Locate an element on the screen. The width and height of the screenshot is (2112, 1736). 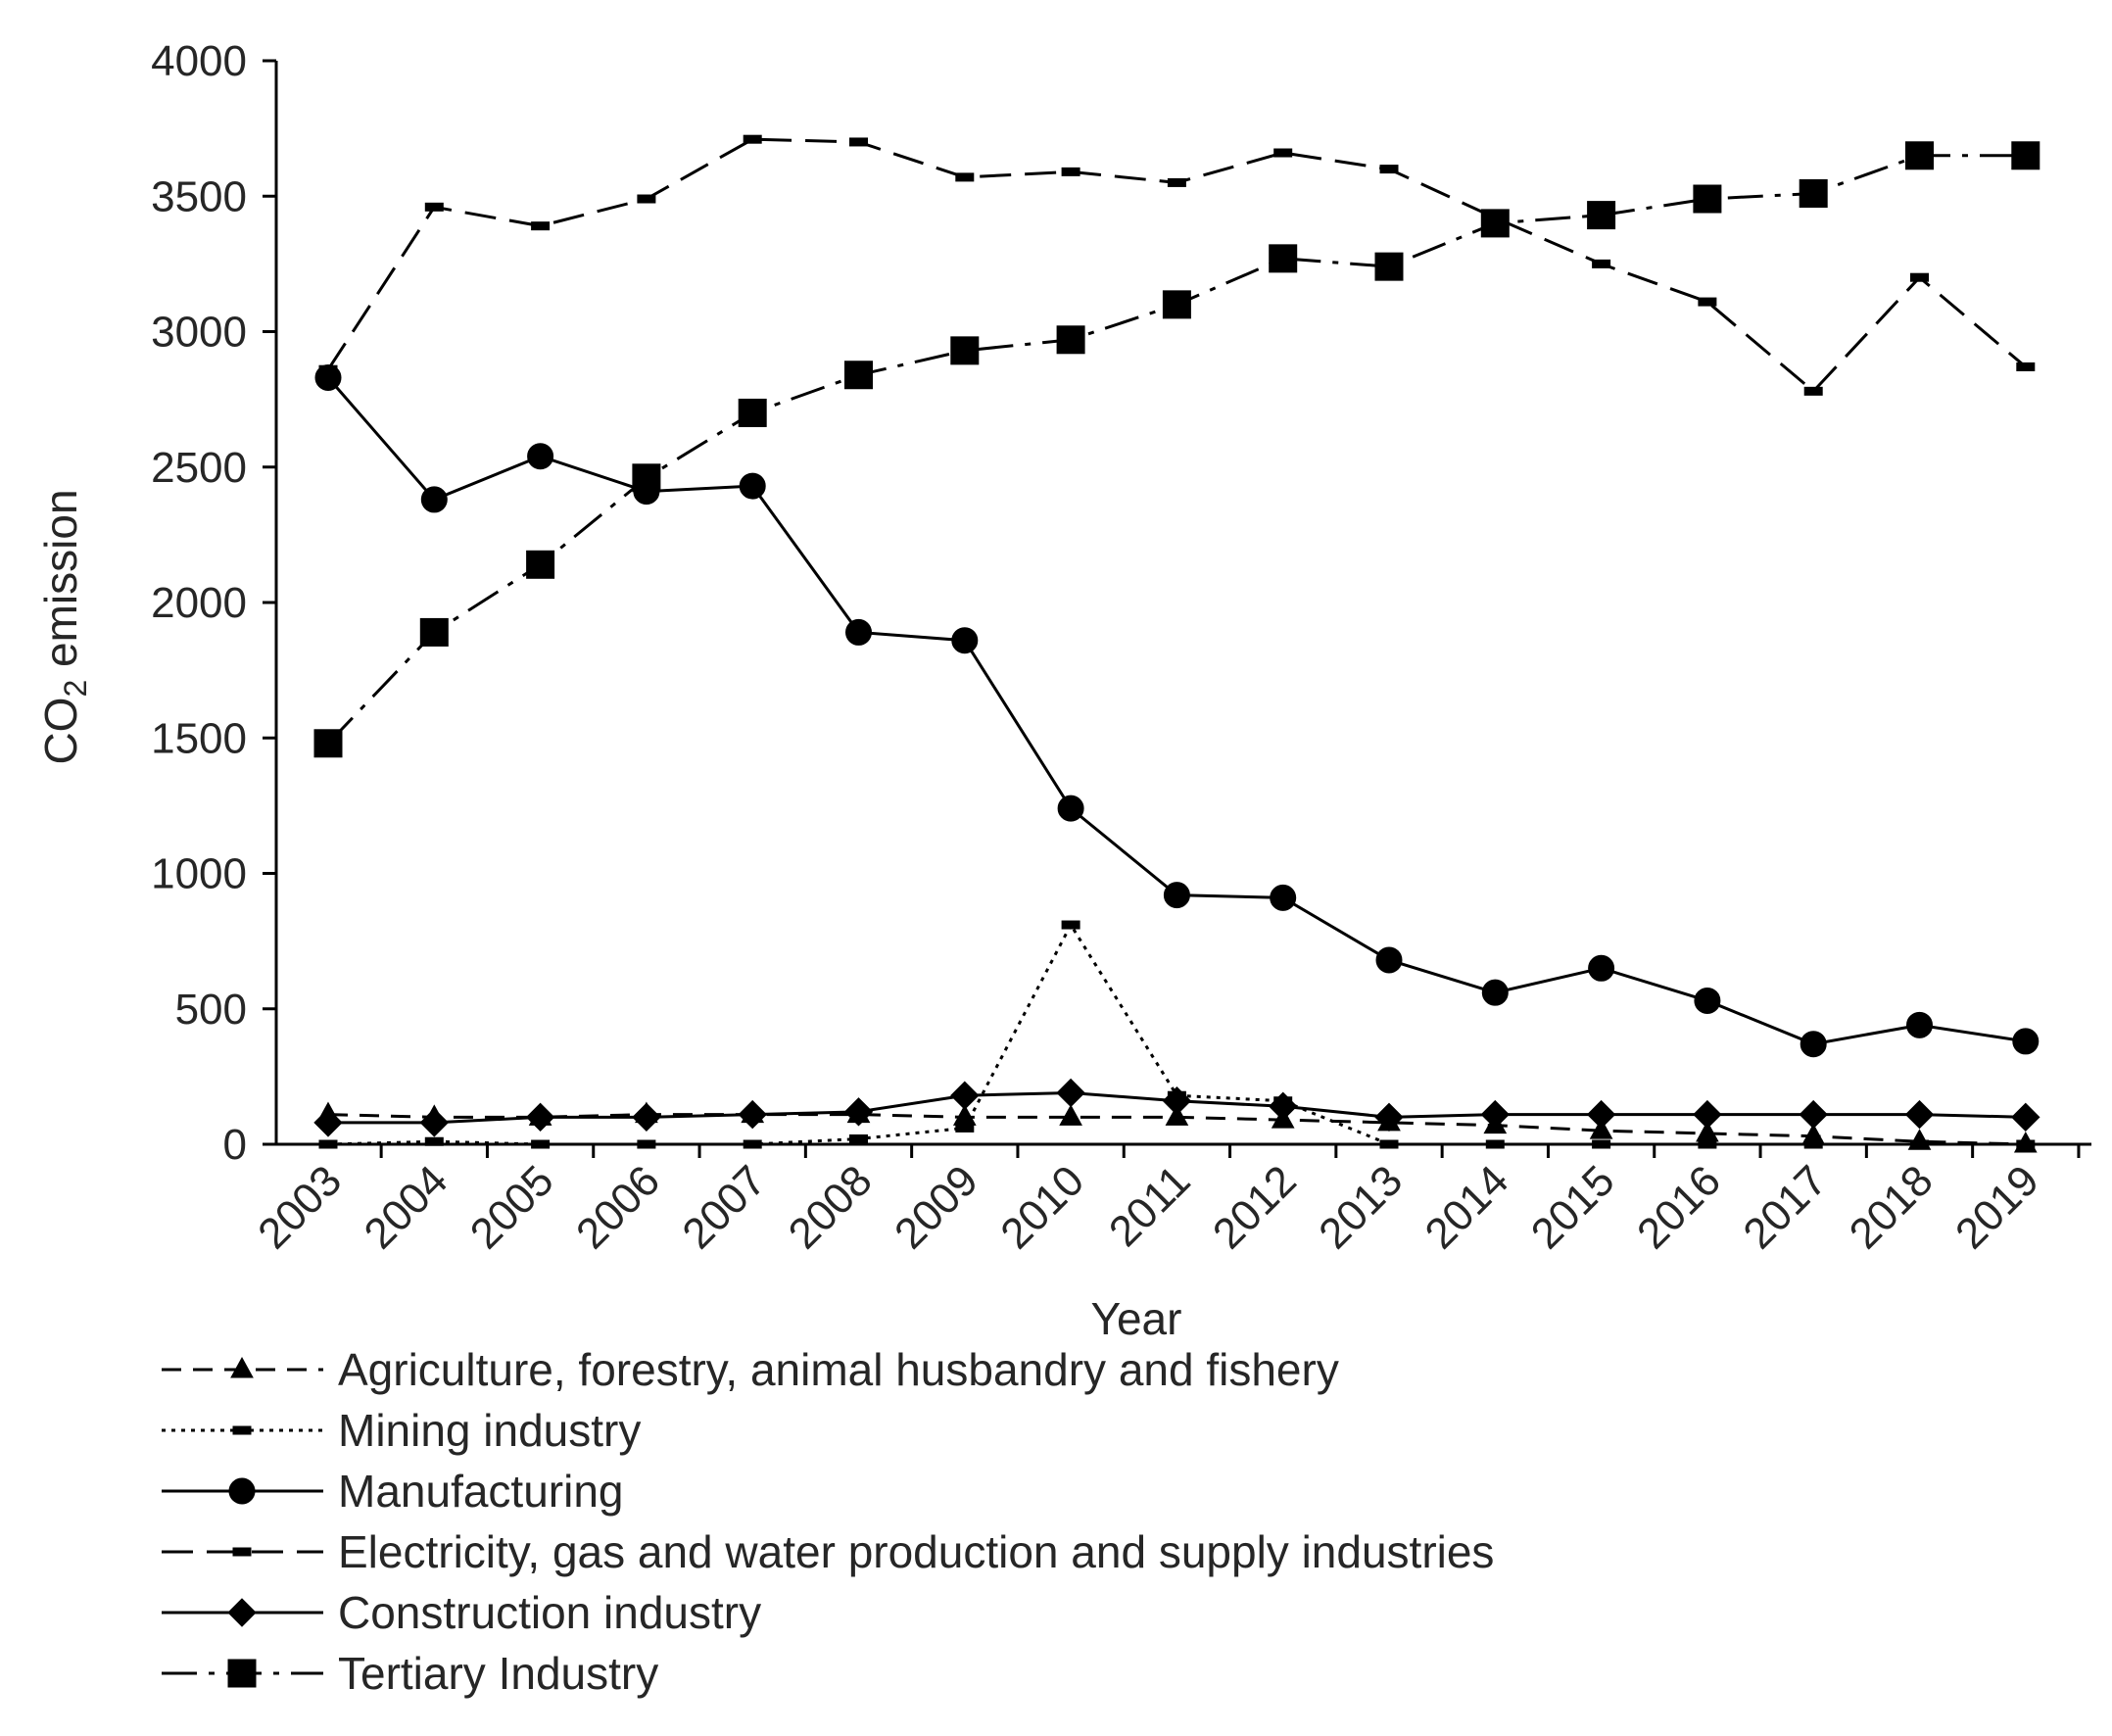
y-axis-title-subscript: 2 is located at coordinates (75, 689).